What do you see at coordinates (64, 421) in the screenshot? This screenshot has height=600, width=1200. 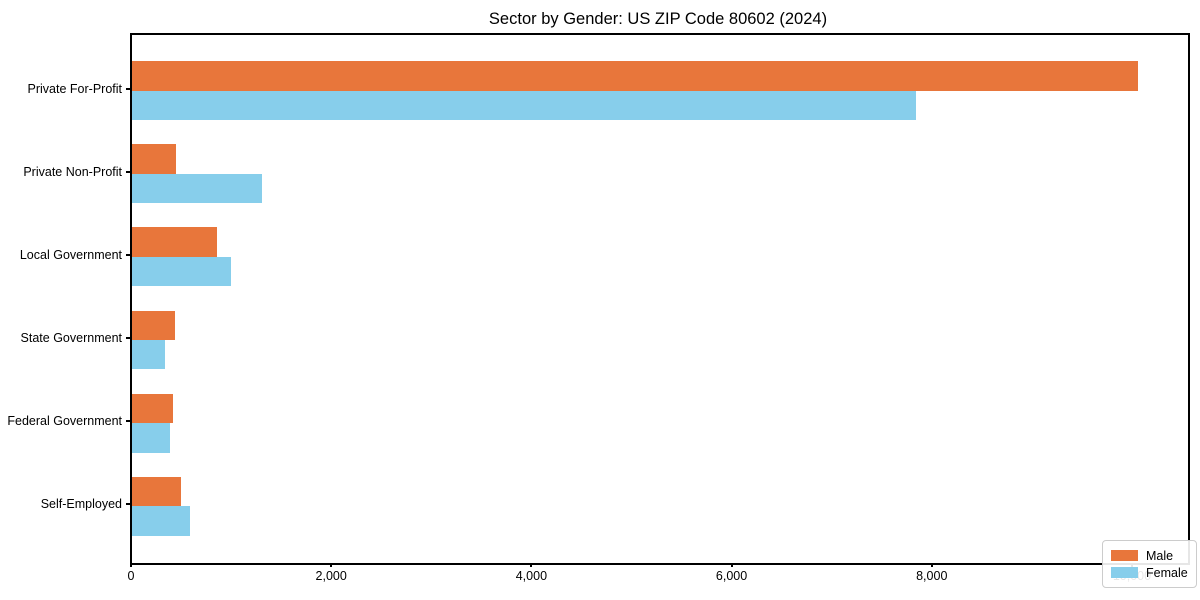 I see `ytick-label-5: Federal Government` at bounding box center [64, 421].